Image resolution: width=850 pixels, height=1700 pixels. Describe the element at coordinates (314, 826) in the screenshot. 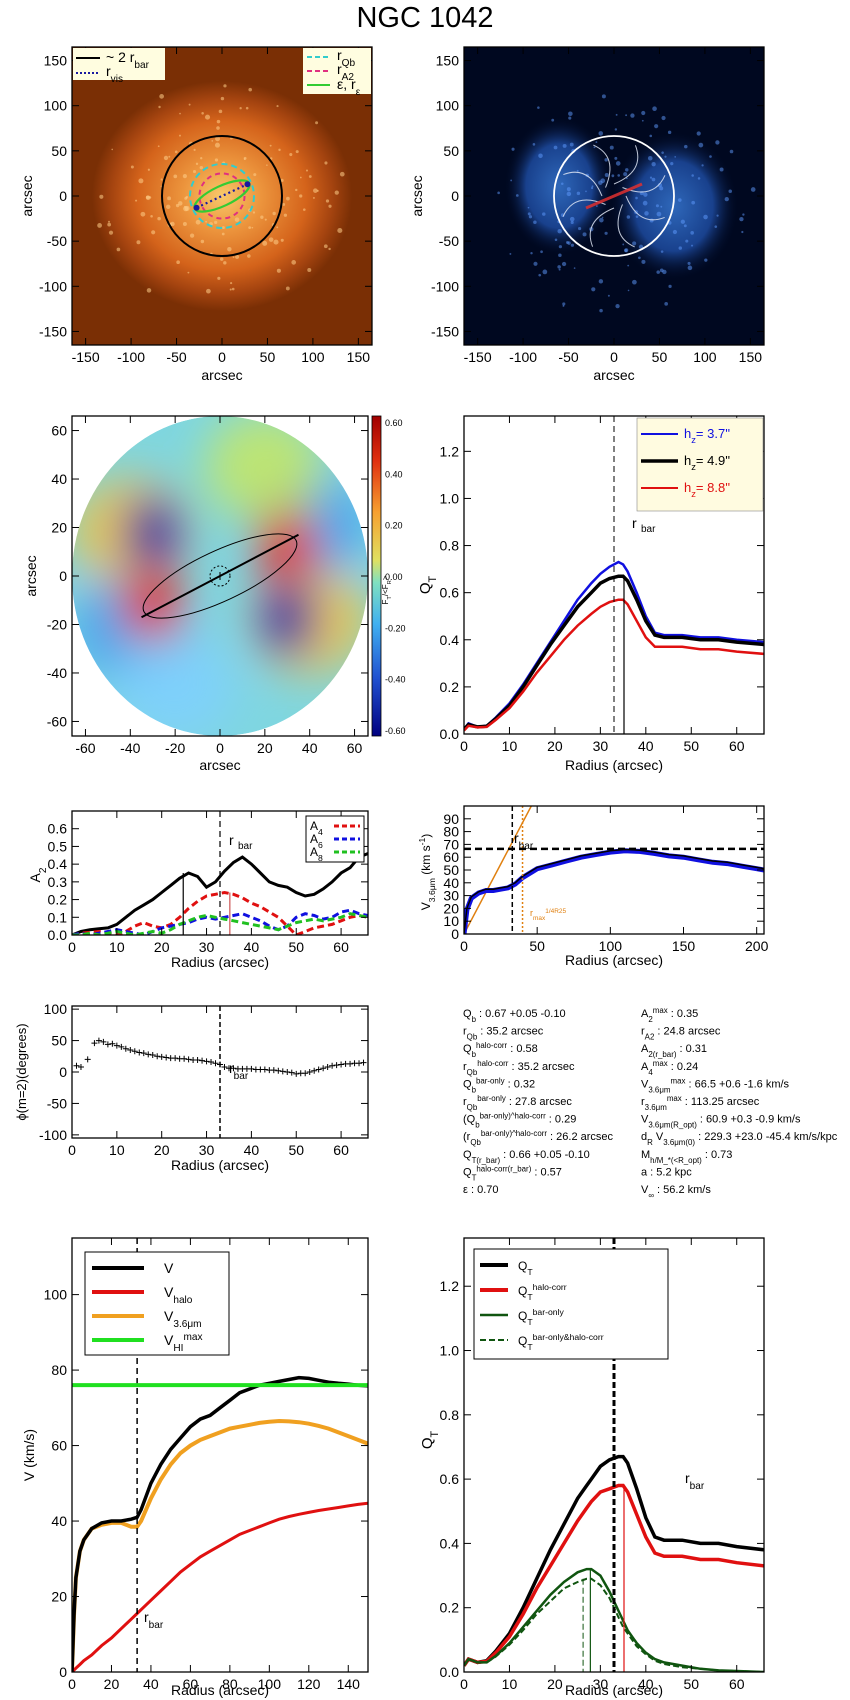

I see `label-part: A` at that location.